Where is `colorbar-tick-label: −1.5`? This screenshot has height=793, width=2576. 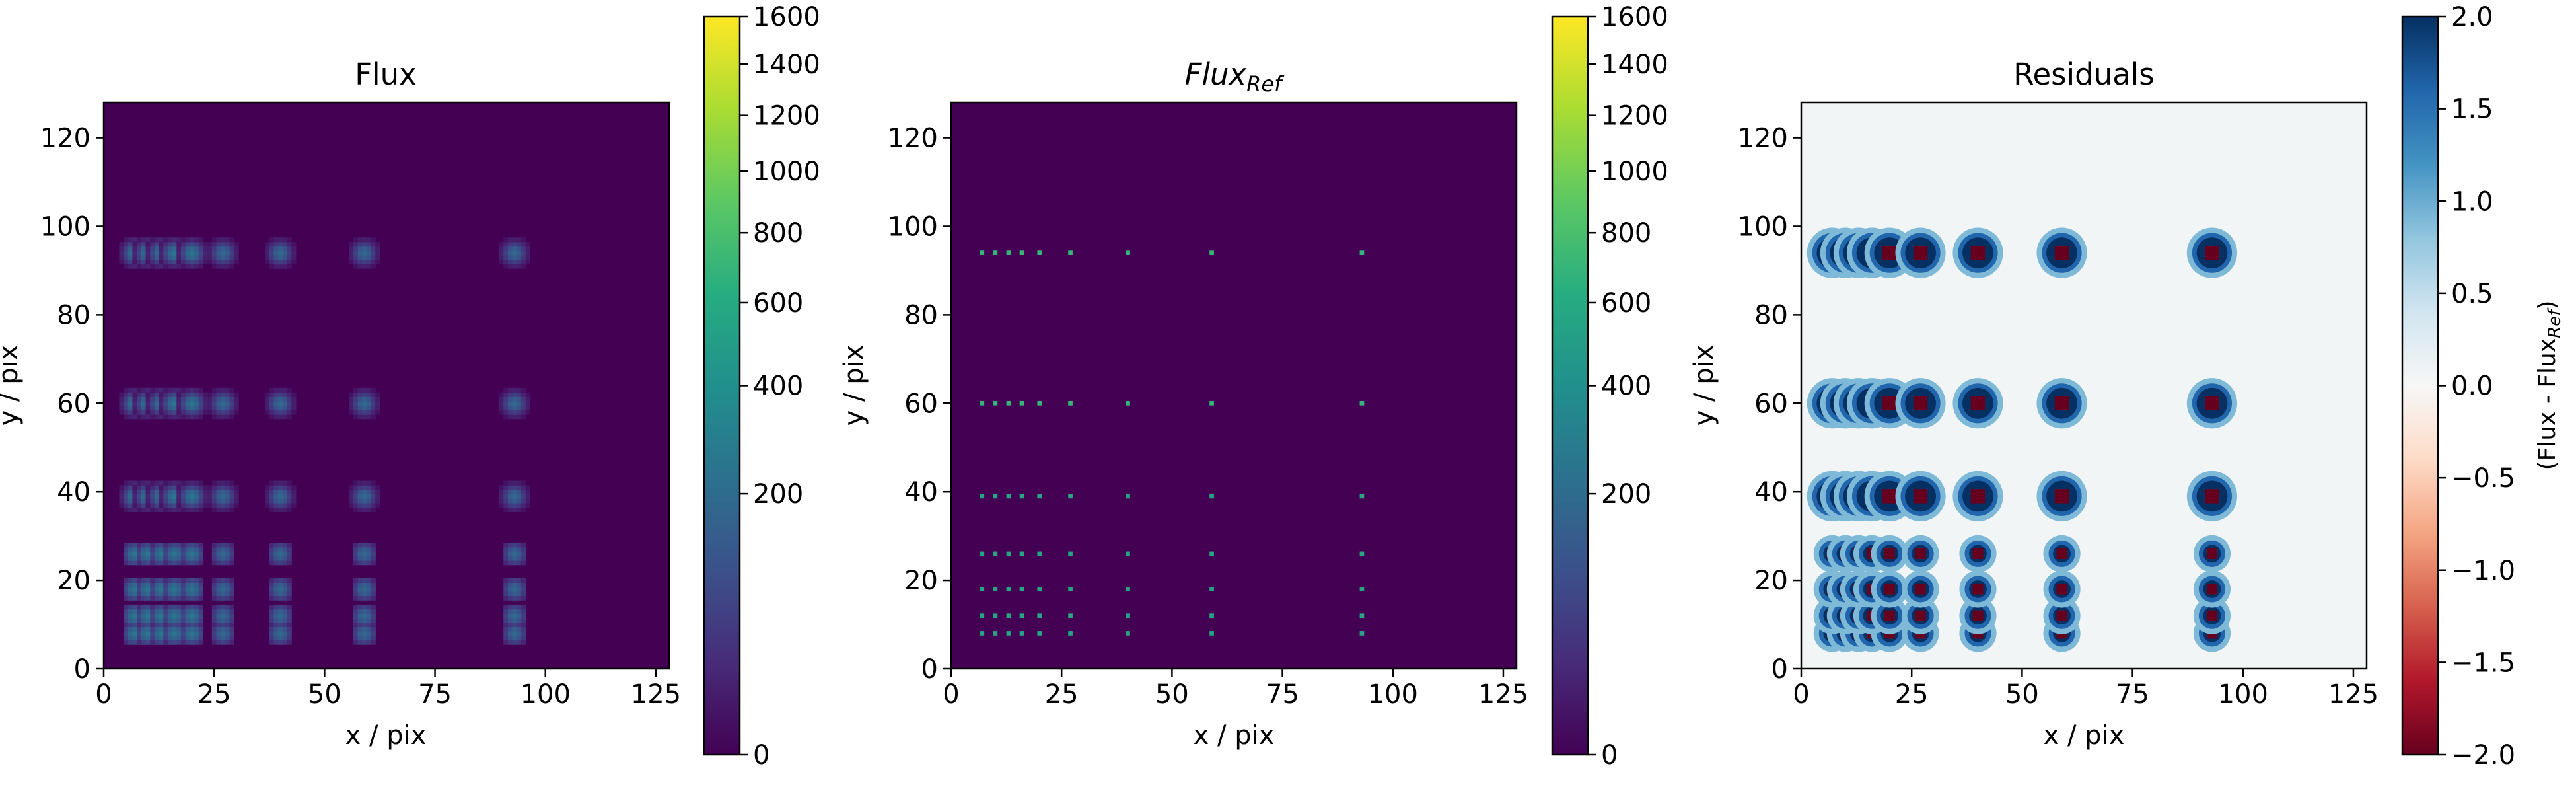
colorbar-tick-label: −1.5 is located at coordinates (2483, 663).